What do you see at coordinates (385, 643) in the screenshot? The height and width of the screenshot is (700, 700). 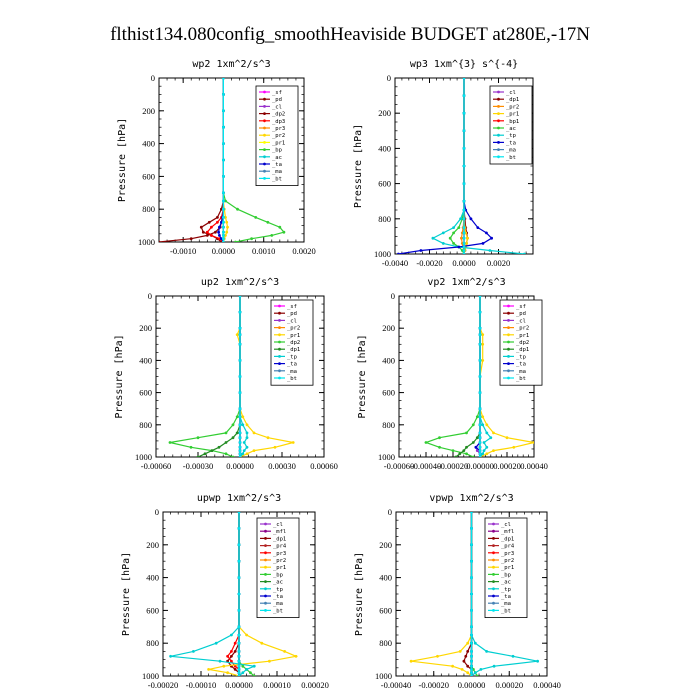 I see `y-tick-label: 800` at bounding box center [385, 643].